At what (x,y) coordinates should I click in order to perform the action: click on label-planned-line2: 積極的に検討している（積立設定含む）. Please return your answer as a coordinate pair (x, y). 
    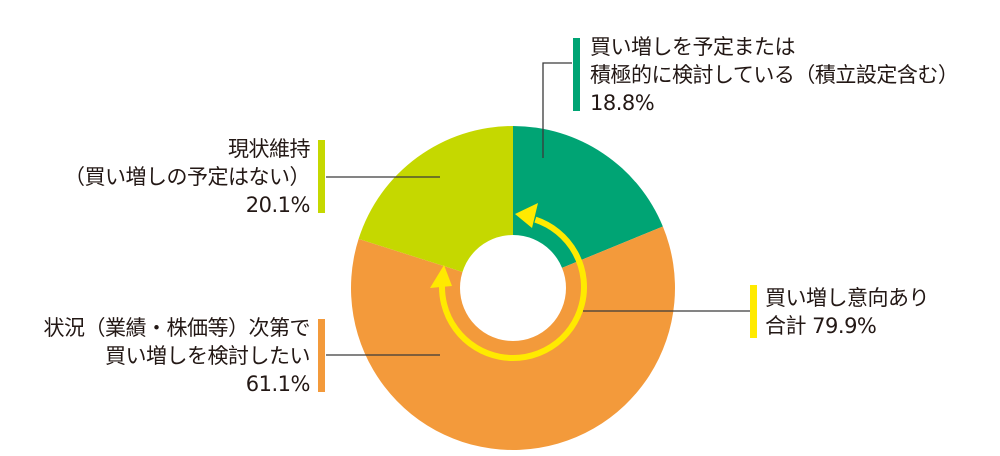
    Looking at the image, I should click on (774, 75).